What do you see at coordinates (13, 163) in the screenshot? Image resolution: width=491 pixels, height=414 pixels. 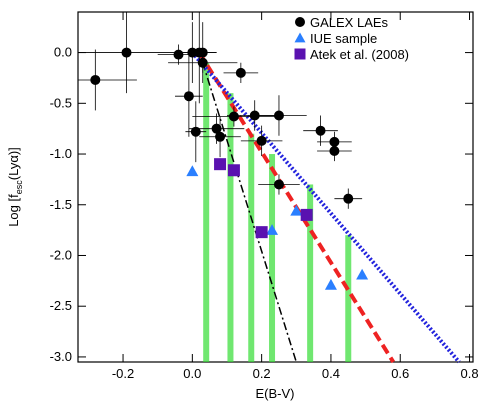 I see `y-label-tail: (Lyα)]` at bounding box center [13, 163].